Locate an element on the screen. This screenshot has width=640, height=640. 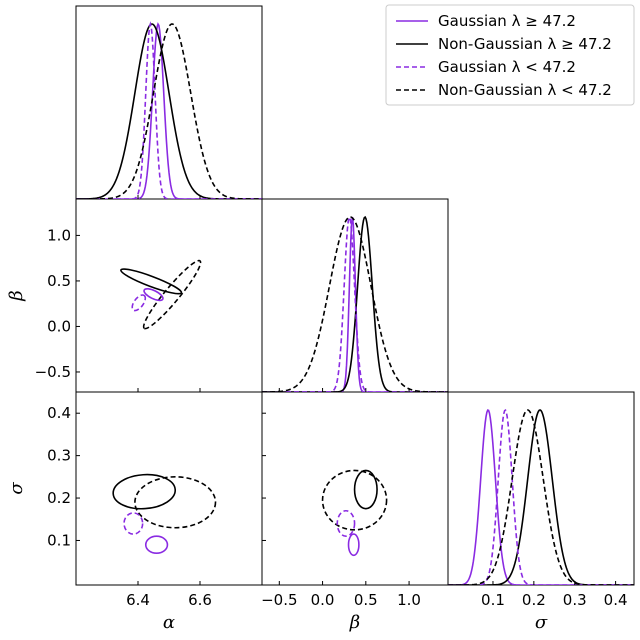
y-tick-label: 0.3 is located at coordinates (59, 456).